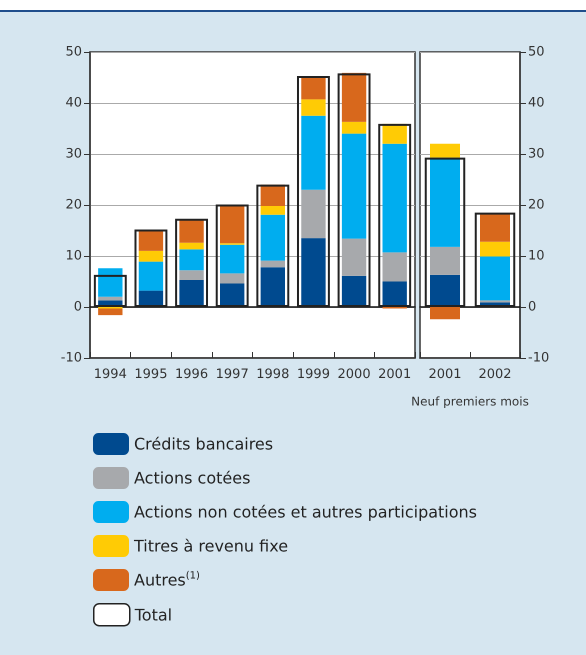 The width and height of the screenshot is (586, 655). Describe the element at coordinates (210, 546) in the screenshot. I see `legend-label: Titres à revenu fixe` at that location.